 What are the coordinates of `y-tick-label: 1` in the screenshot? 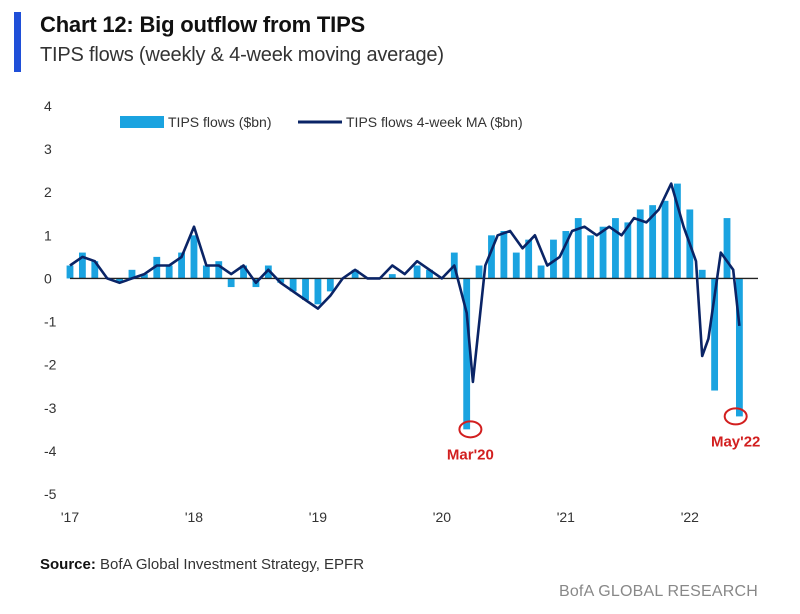 It's located at (48, 235).